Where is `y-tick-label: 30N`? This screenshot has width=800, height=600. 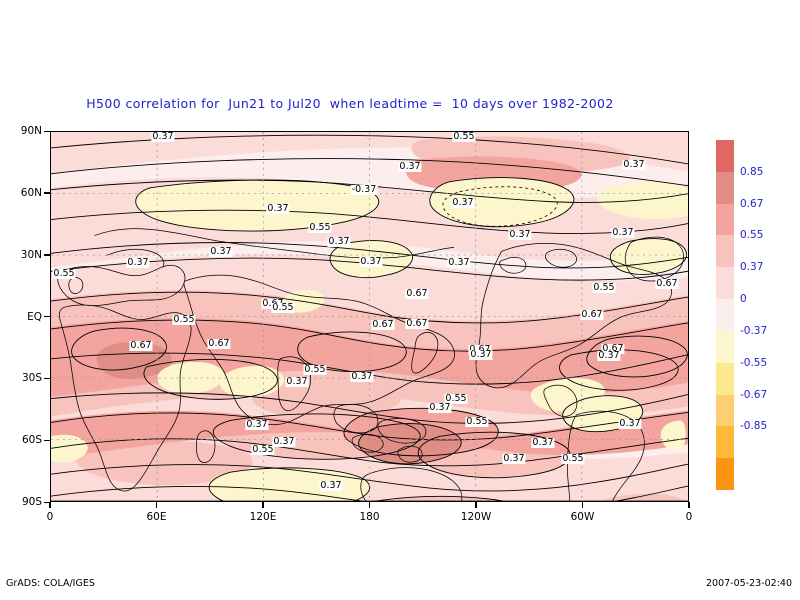 y-tick-label: 30N is located at coordinates (31, 254).